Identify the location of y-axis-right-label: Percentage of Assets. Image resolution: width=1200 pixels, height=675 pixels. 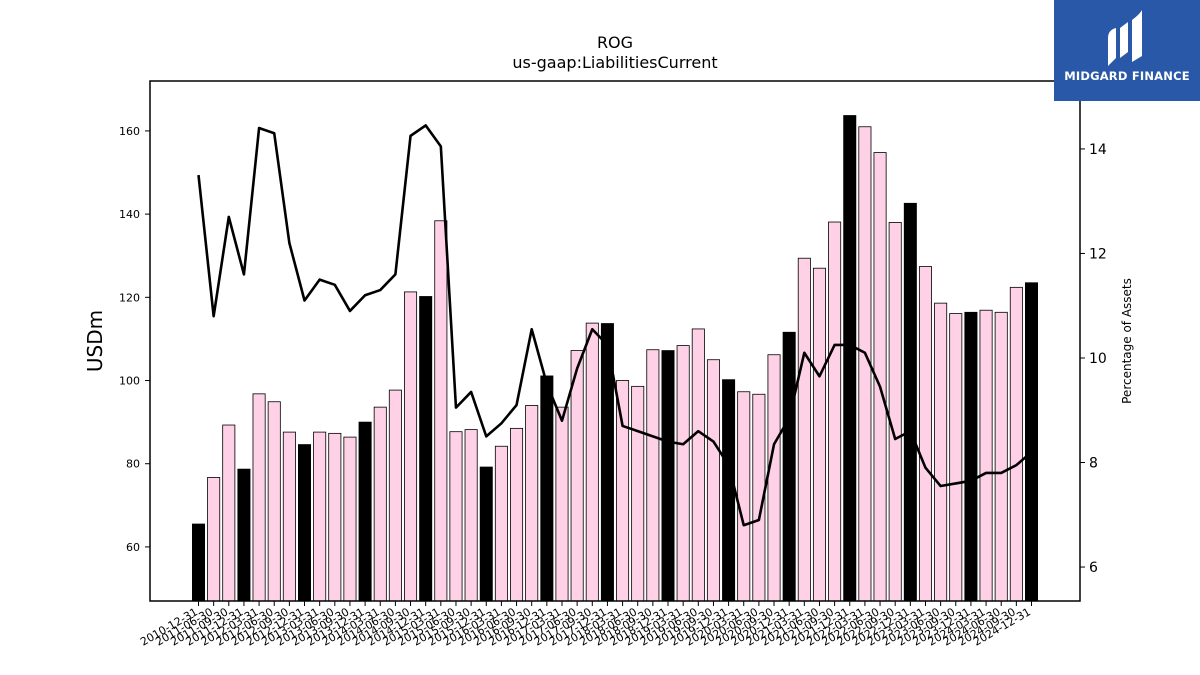
(1127, 341).